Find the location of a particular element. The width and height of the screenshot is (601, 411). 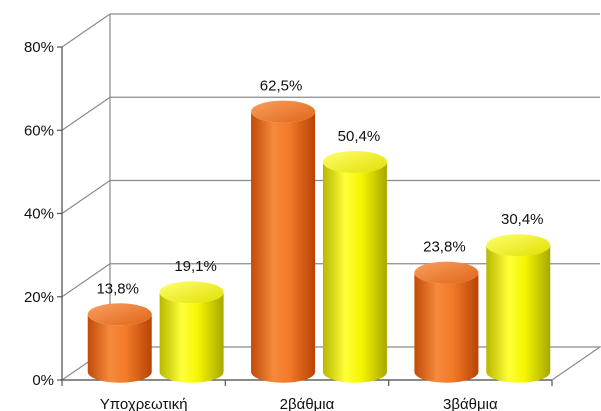

data-label: 50,4% is located at coordinates (359, 136).